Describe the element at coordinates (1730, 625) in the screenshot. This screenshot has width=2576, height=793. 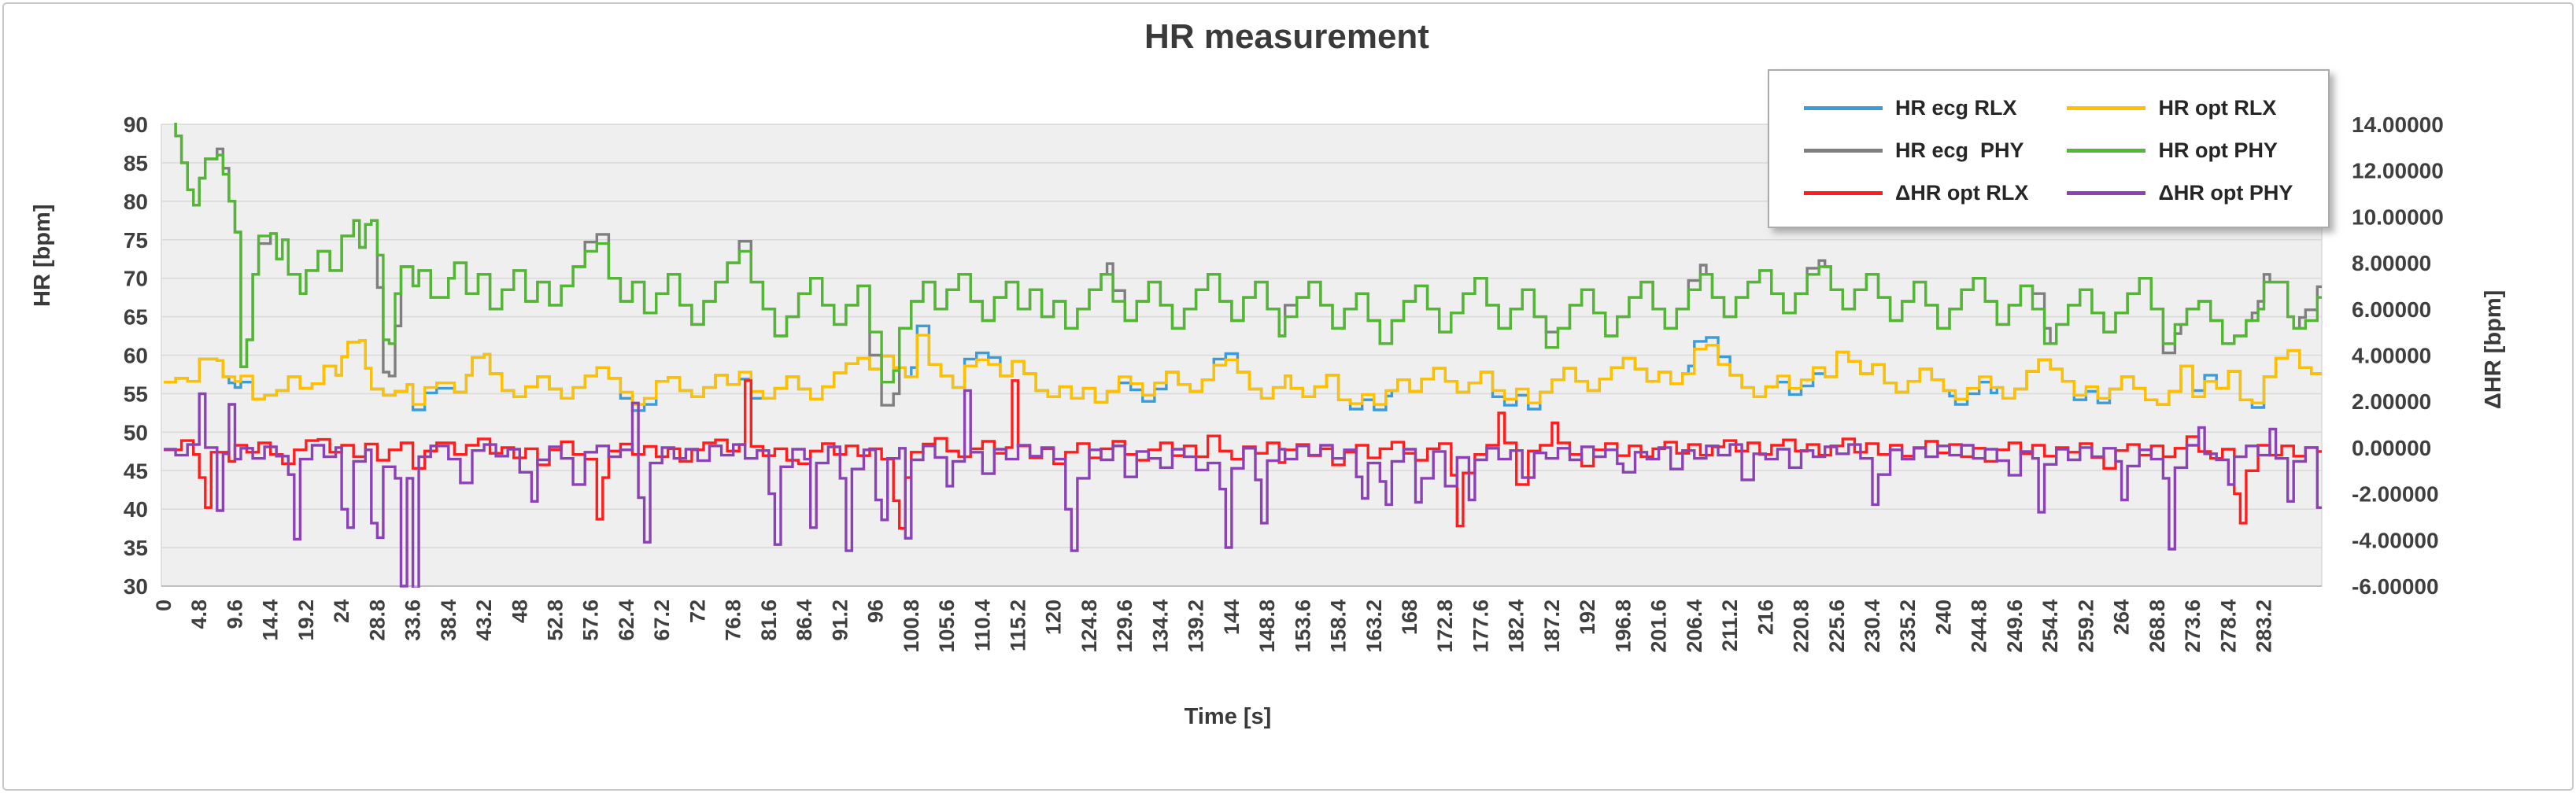
I see `svg-text: 211.2` at that location.